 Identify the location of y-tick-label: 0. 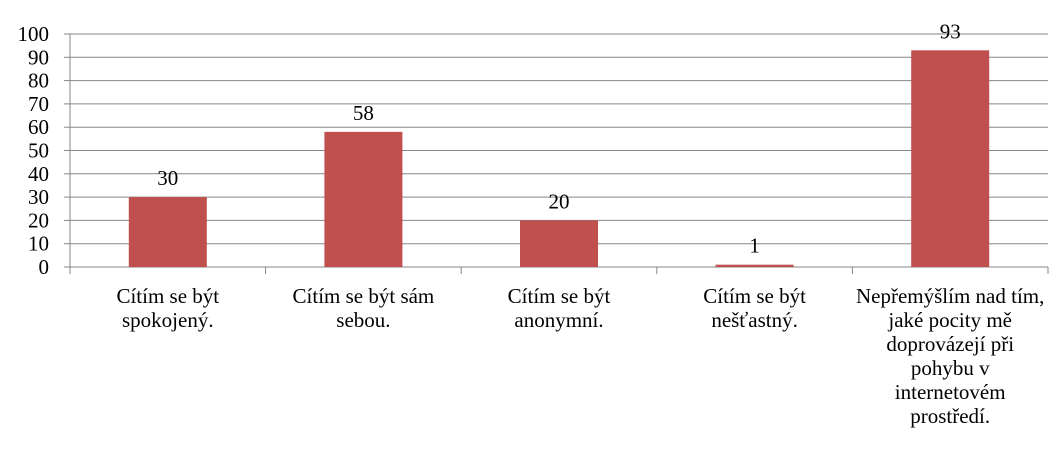
(44, 267).